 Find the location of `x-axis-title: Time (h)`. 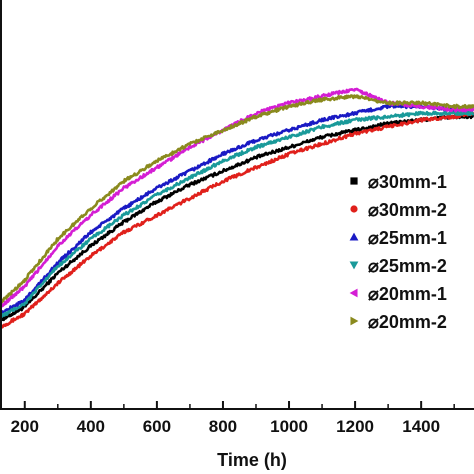

x-axis-title: Time (h) is located at coordinates (252, 460).